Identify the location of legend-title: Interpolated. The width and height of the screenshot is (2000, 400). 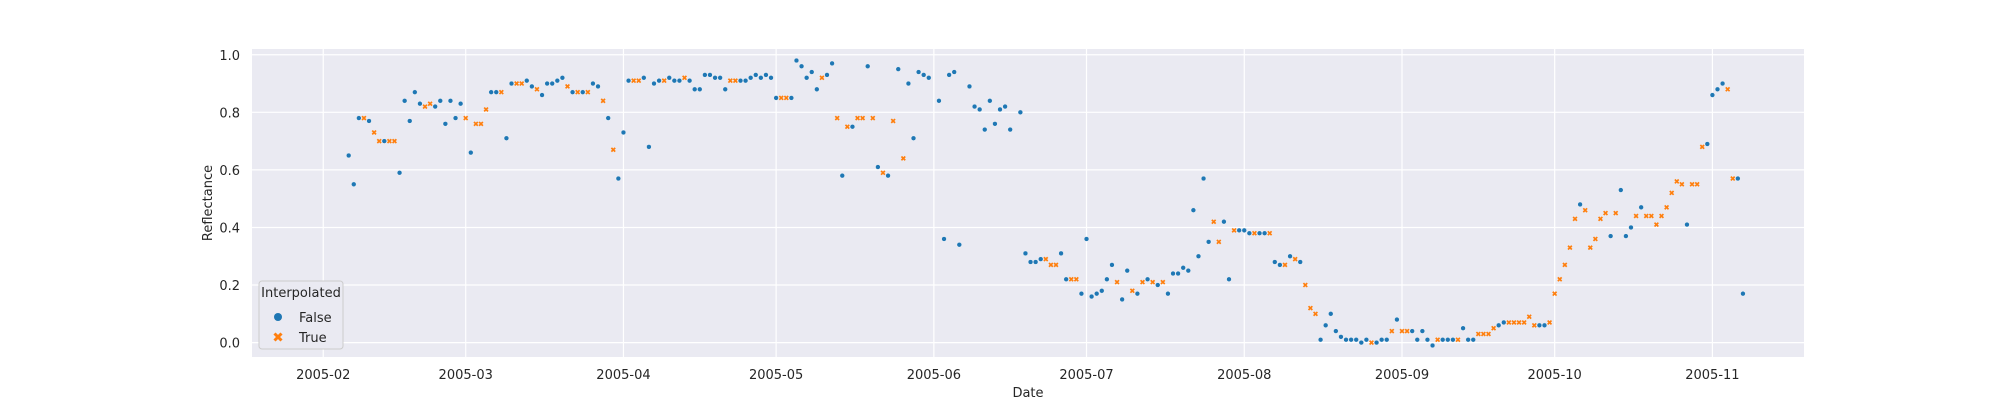
(301, 293).